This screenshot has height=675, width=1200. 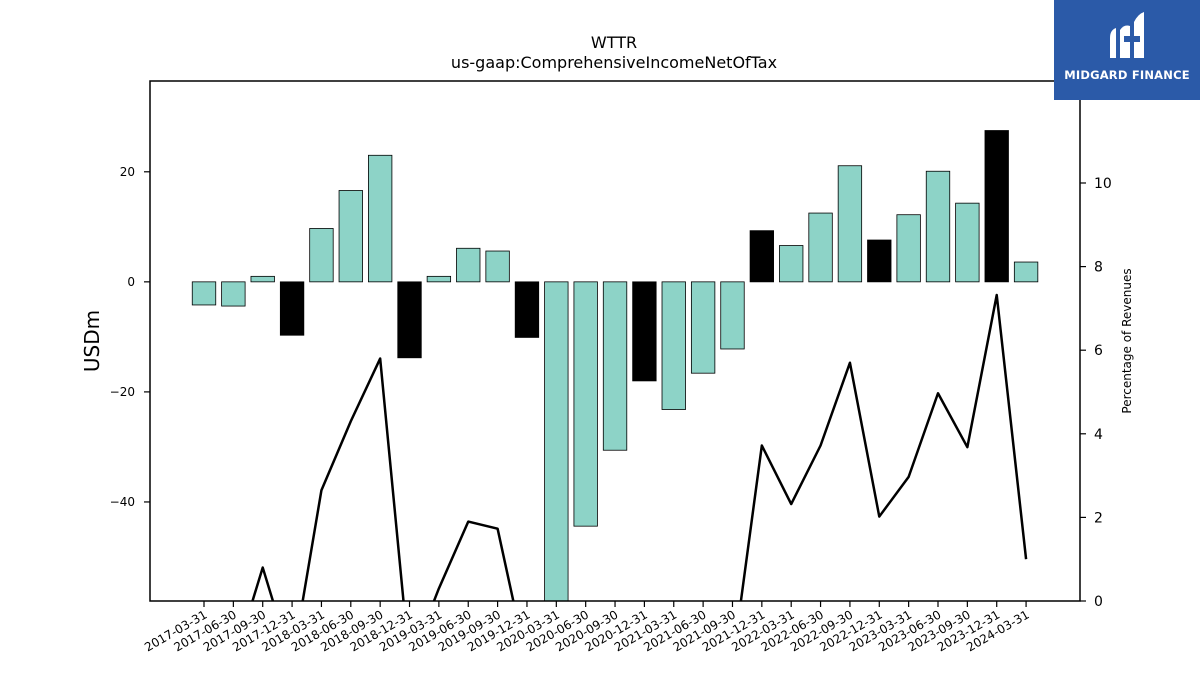 I want to click on y-tick-label: −20, so click(x=122, y=392).